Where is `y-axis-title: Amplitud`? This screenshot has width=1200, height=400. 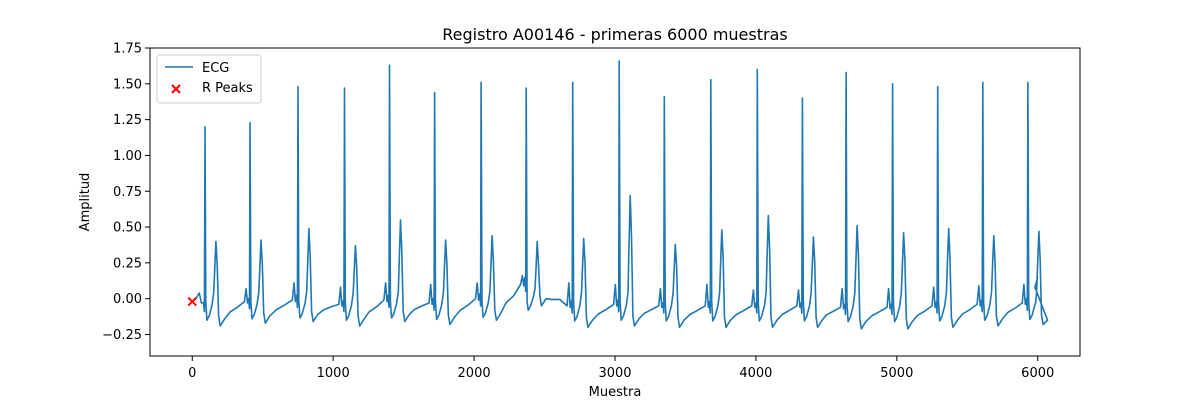 y-axis-title: Amplitud is located at coordinates (85, 202).